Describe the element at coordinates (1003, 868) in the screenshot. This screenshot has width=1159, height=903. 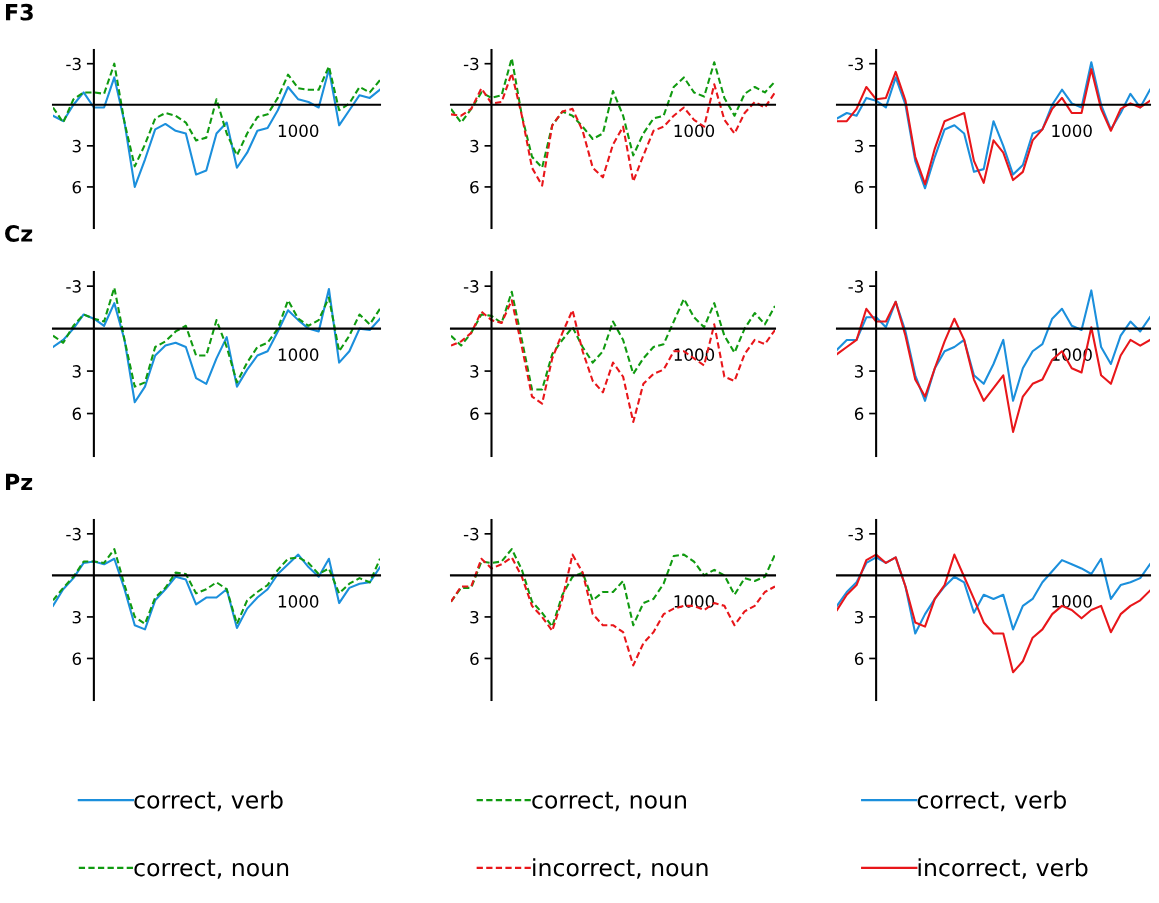
I see `legend-label: incorrect, verb` at that location.